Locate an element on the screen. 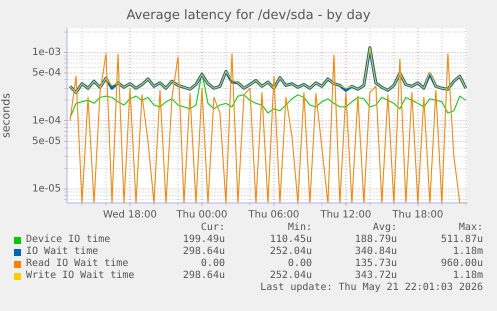 The height and width of the screenshot is (311, 497). legend-label: Device IO time is located at coordinates (68, 240).